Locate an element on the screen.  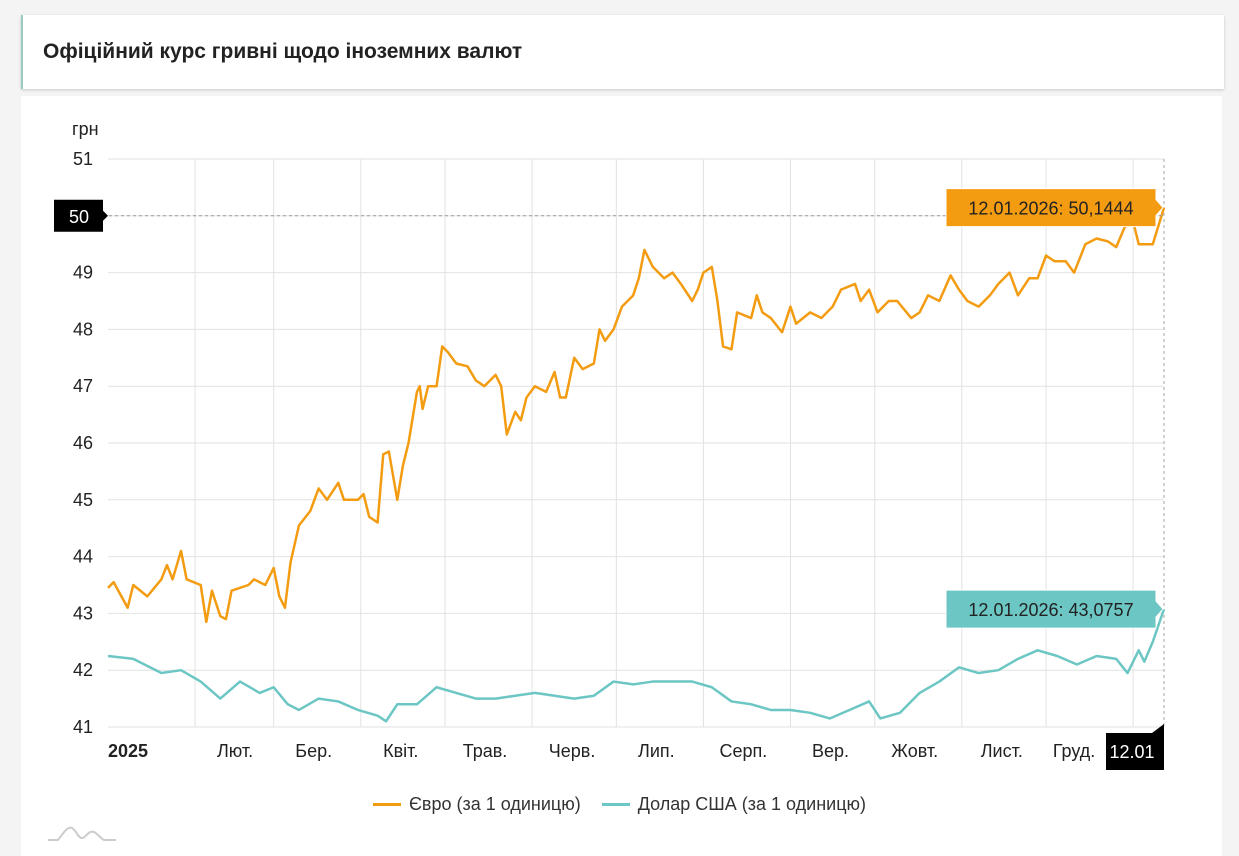
x-tick-label: Серп. is located at coordinates (744, 751).